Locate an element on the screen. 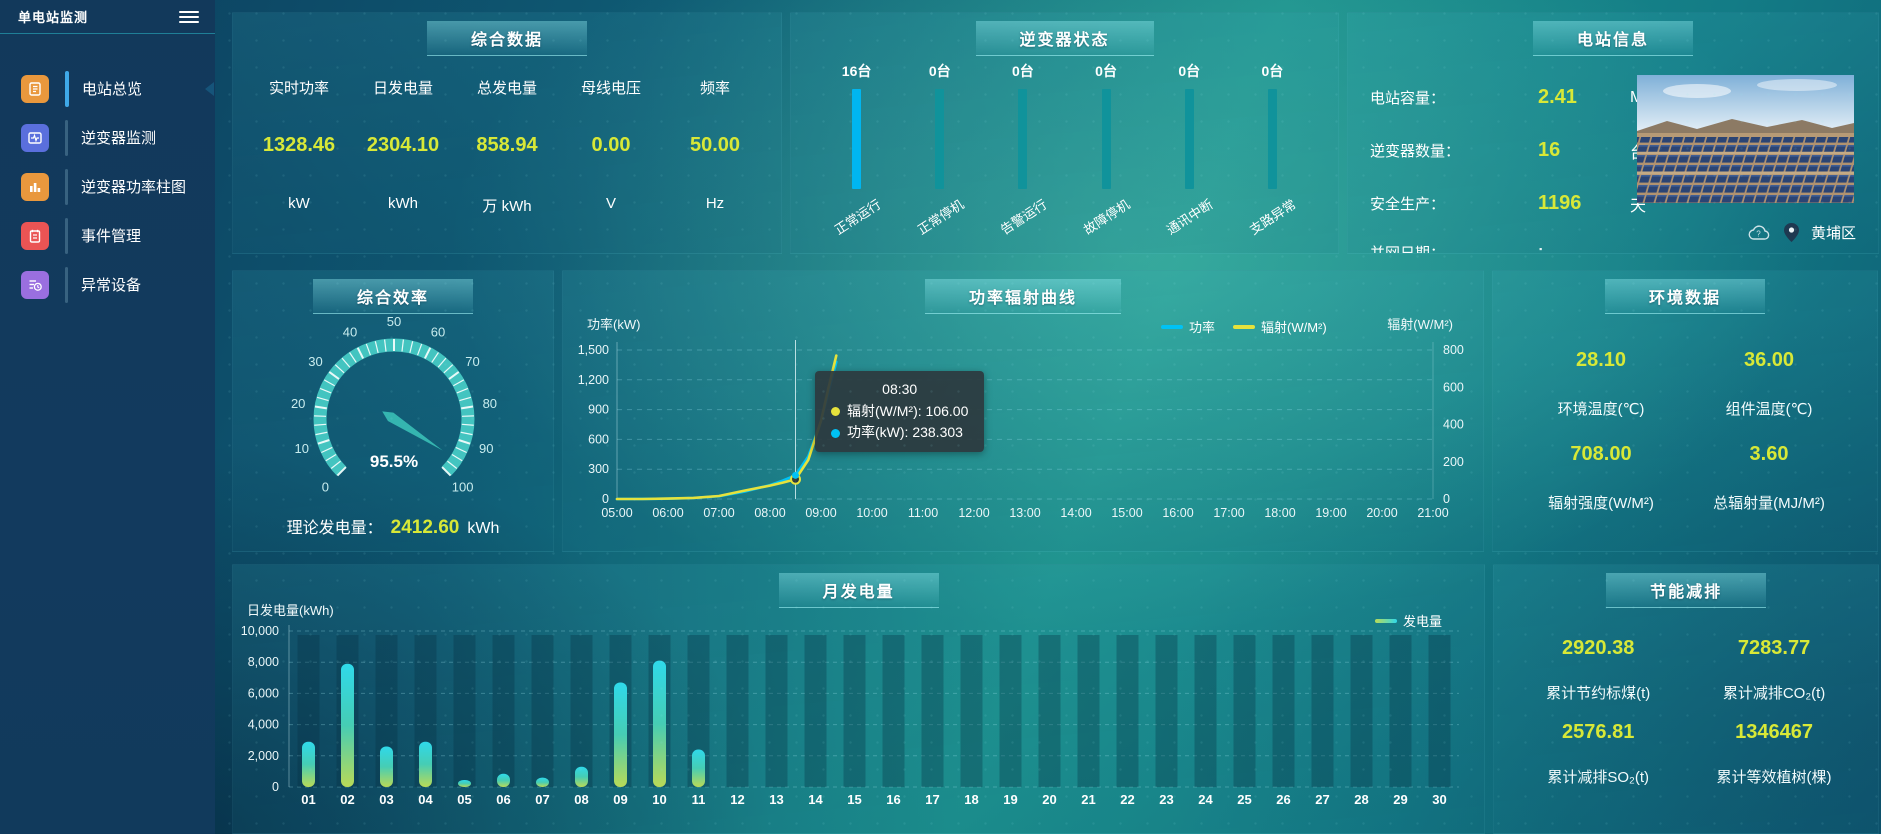  tooltip-dot is located at coordinates (835, 412).